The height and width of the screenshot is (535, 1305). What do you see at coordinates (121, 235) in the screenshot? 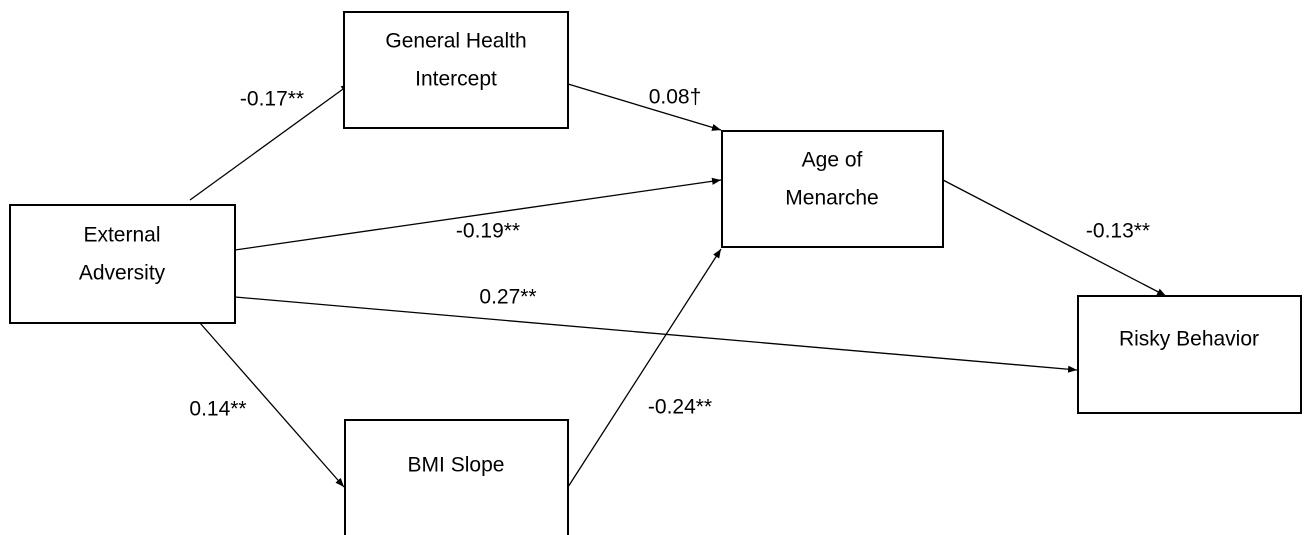
I see `node-label: External` at bounding box center [121, 235].